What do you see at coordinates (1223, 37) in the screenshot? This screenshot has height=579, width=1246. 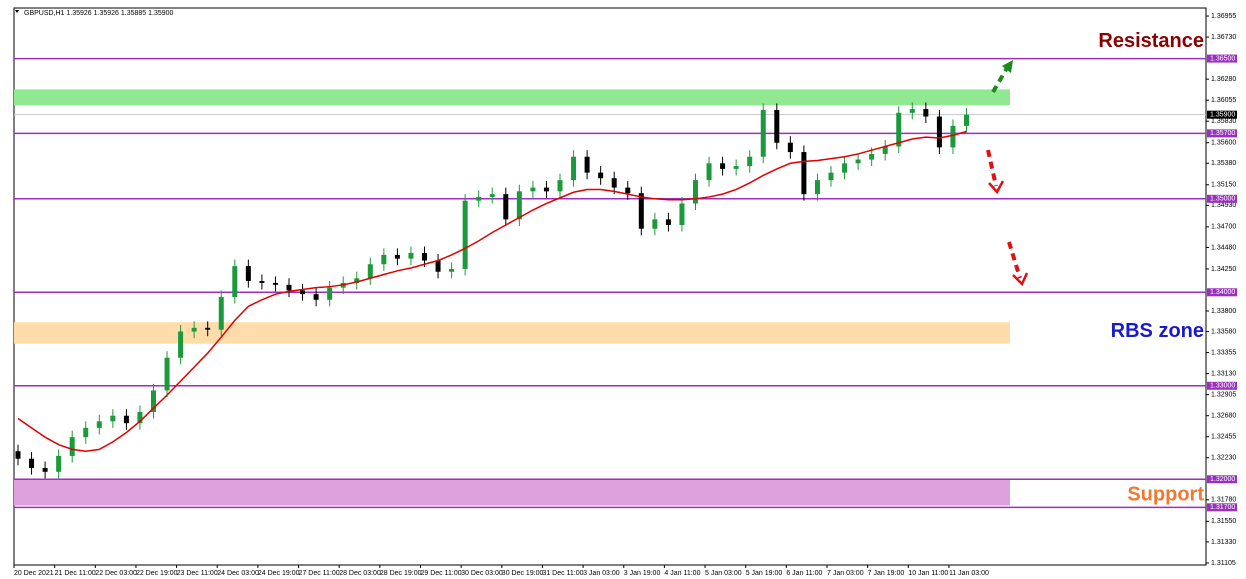 I see `y-tick-label: 1.36730` at bounding box center [1223, 37].